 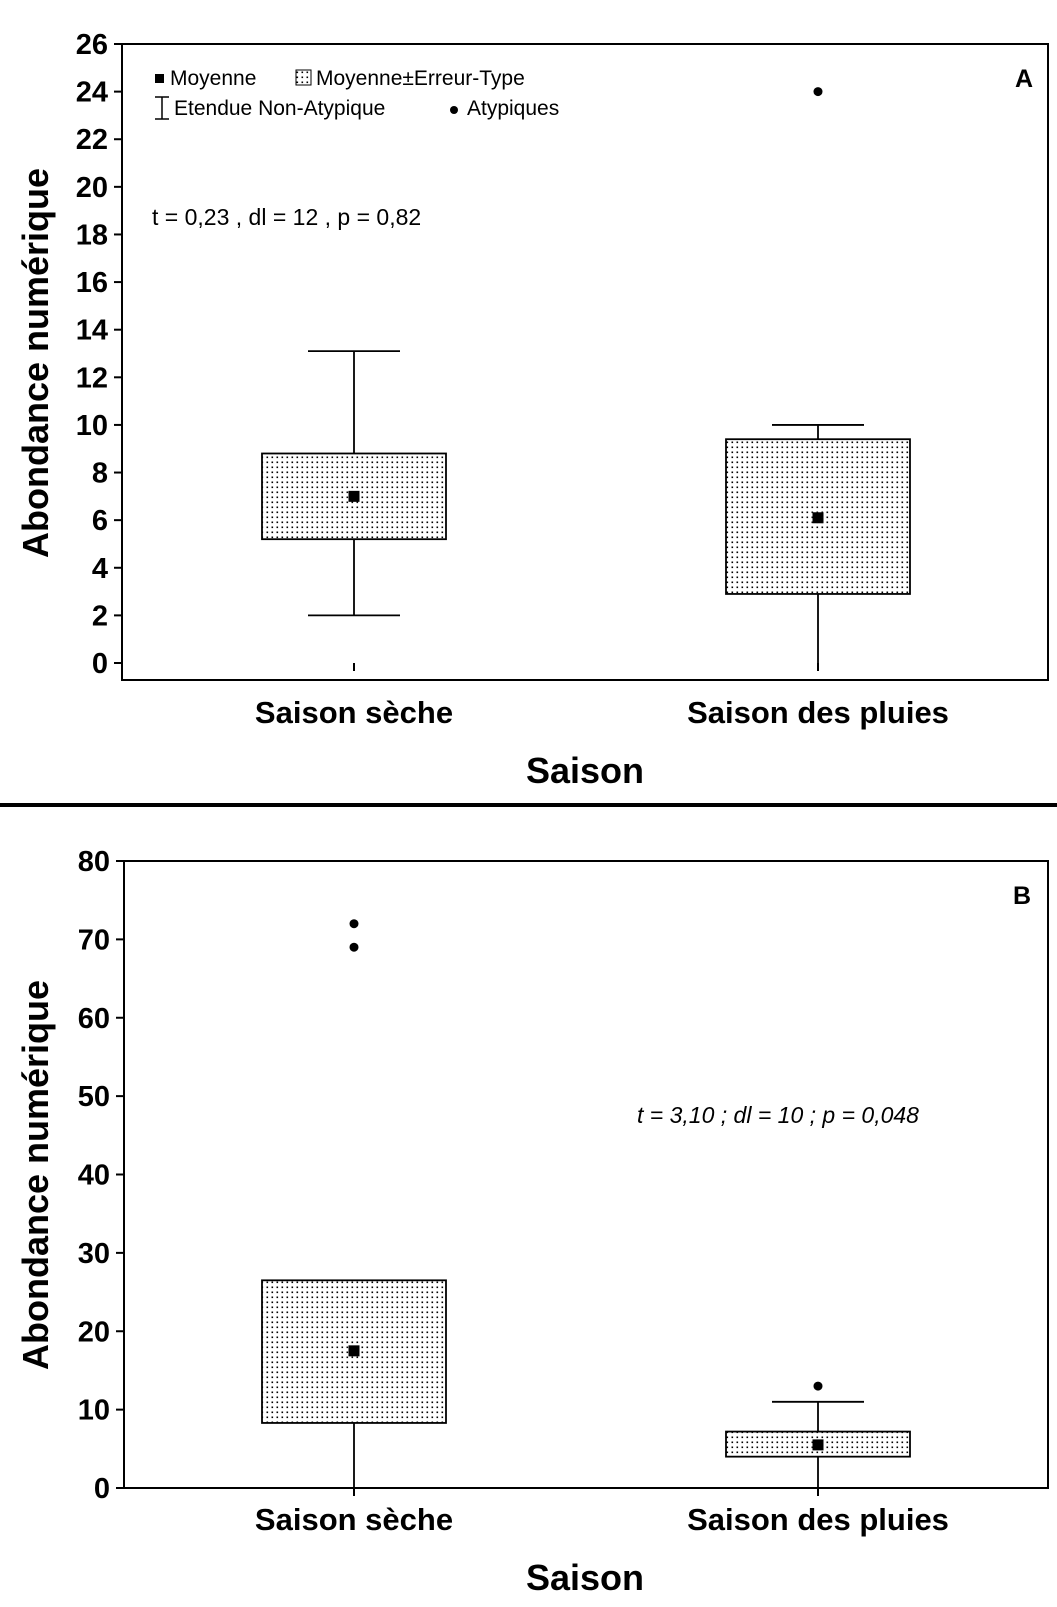 What do you see at coordinates (92, 331) in the screenshot?
I see `y-tick-label-a: 14` at bounding box center [92, 331].